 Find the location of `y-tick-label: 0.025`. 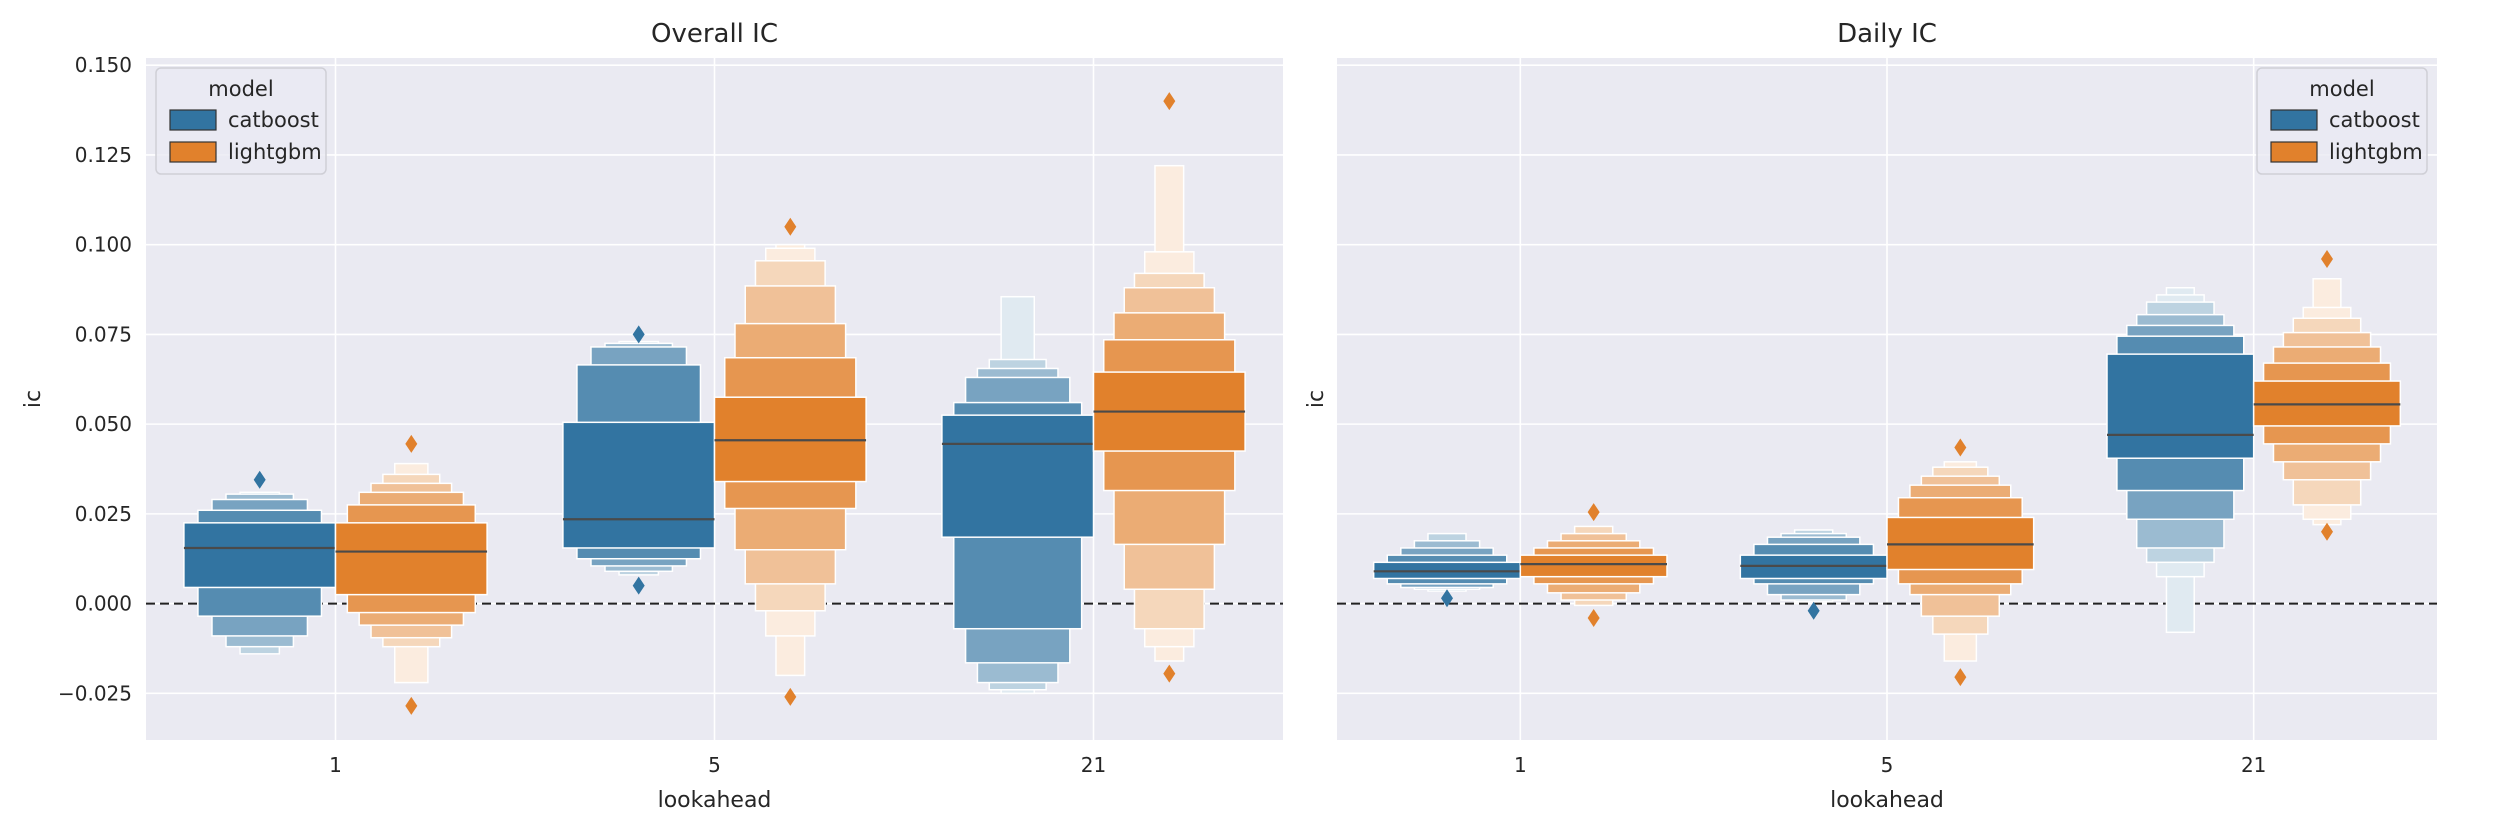

y-tick-label: 0.025 is located at coordinates (103, 514).